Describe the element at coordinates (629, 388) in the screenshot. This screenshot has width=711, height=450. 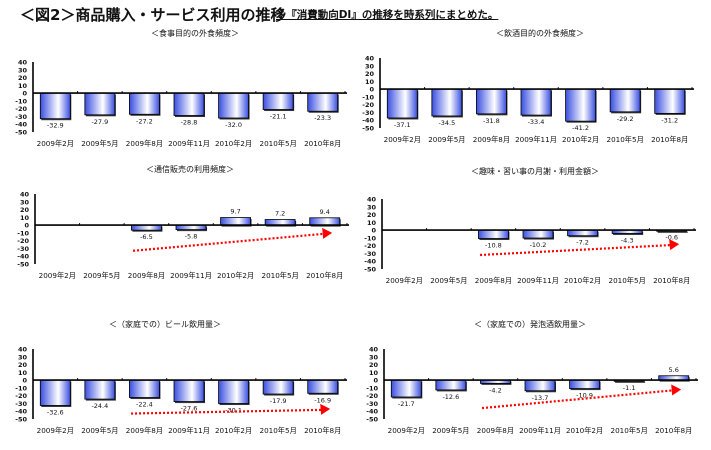
I see `data-label: -1.1` at that location.